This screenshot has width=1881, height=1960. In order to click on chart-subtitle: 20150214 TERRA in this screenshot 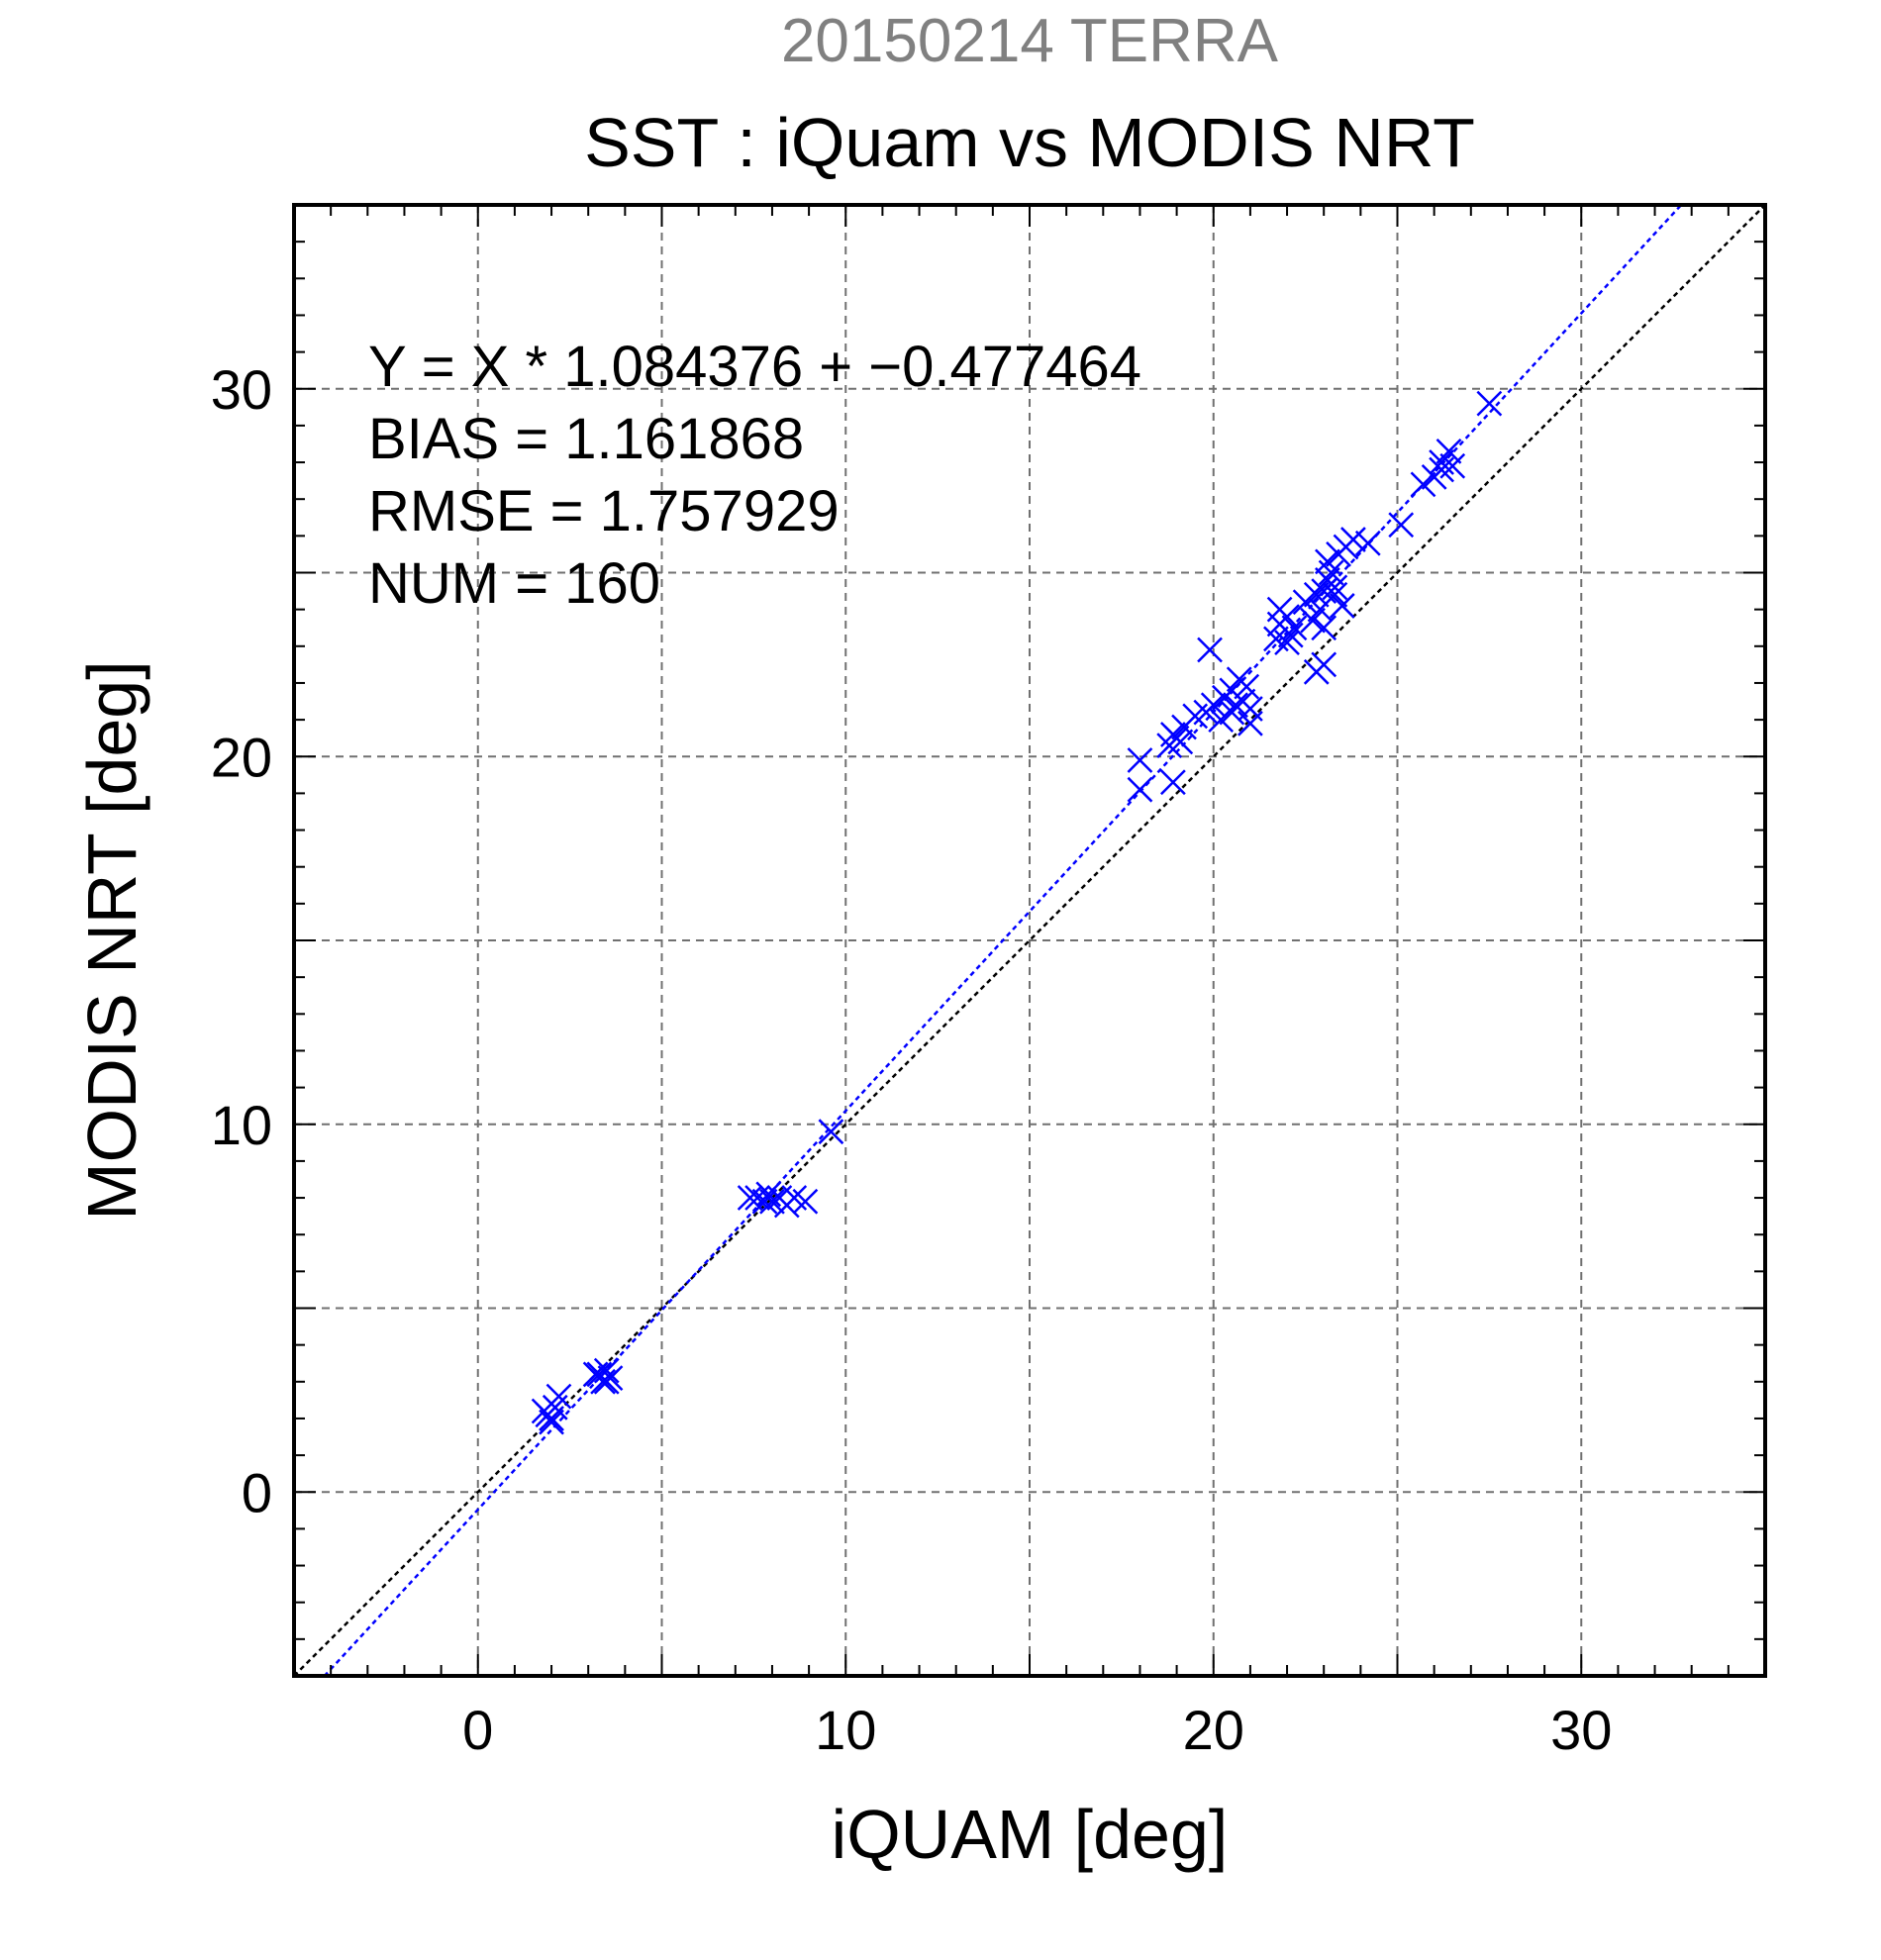, I will do `click(1030, 41)`.